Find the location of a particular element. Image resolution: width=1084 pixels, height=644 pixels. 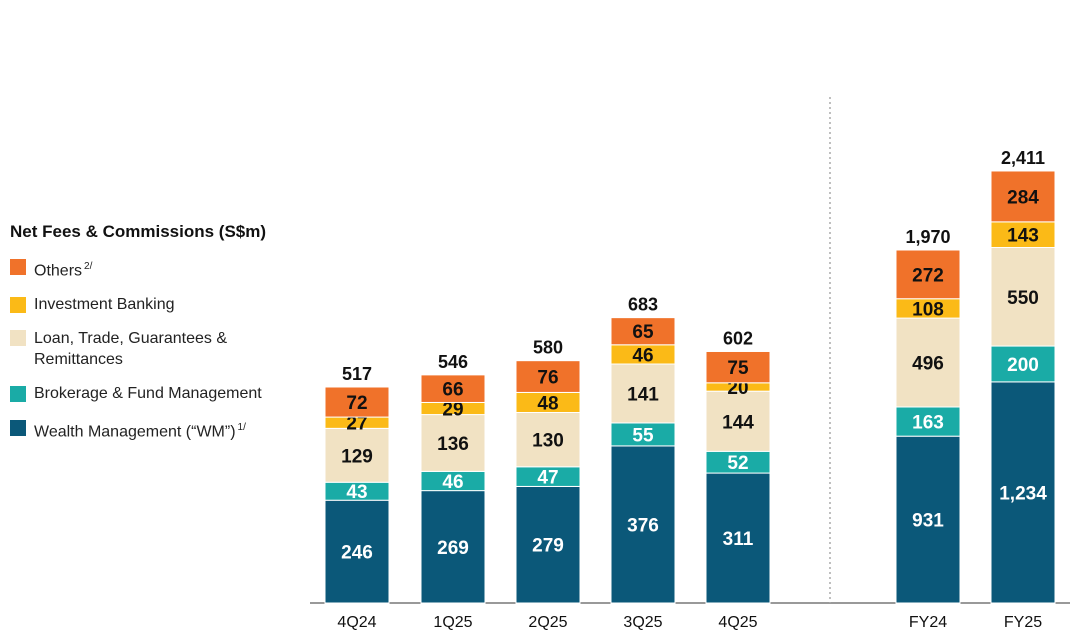

data-label-brokerage-fund-management-3q25: 55 is located at coordinates (643, 435).